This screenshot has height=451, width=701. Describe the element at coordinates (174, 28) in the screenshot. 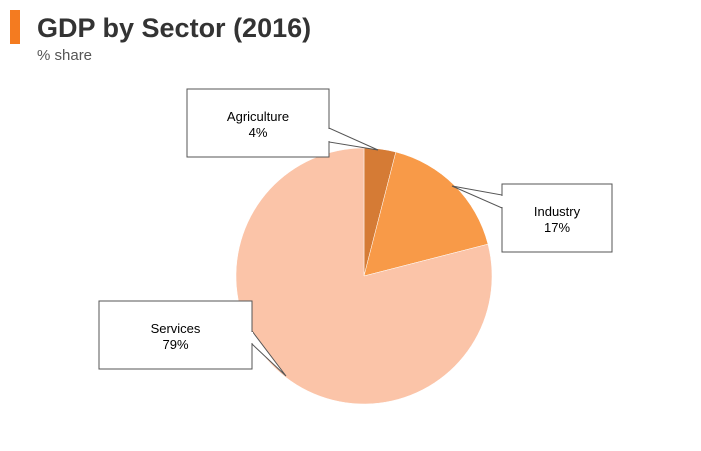

I see `chart-title: GDP by Sector (2016)` at that location.